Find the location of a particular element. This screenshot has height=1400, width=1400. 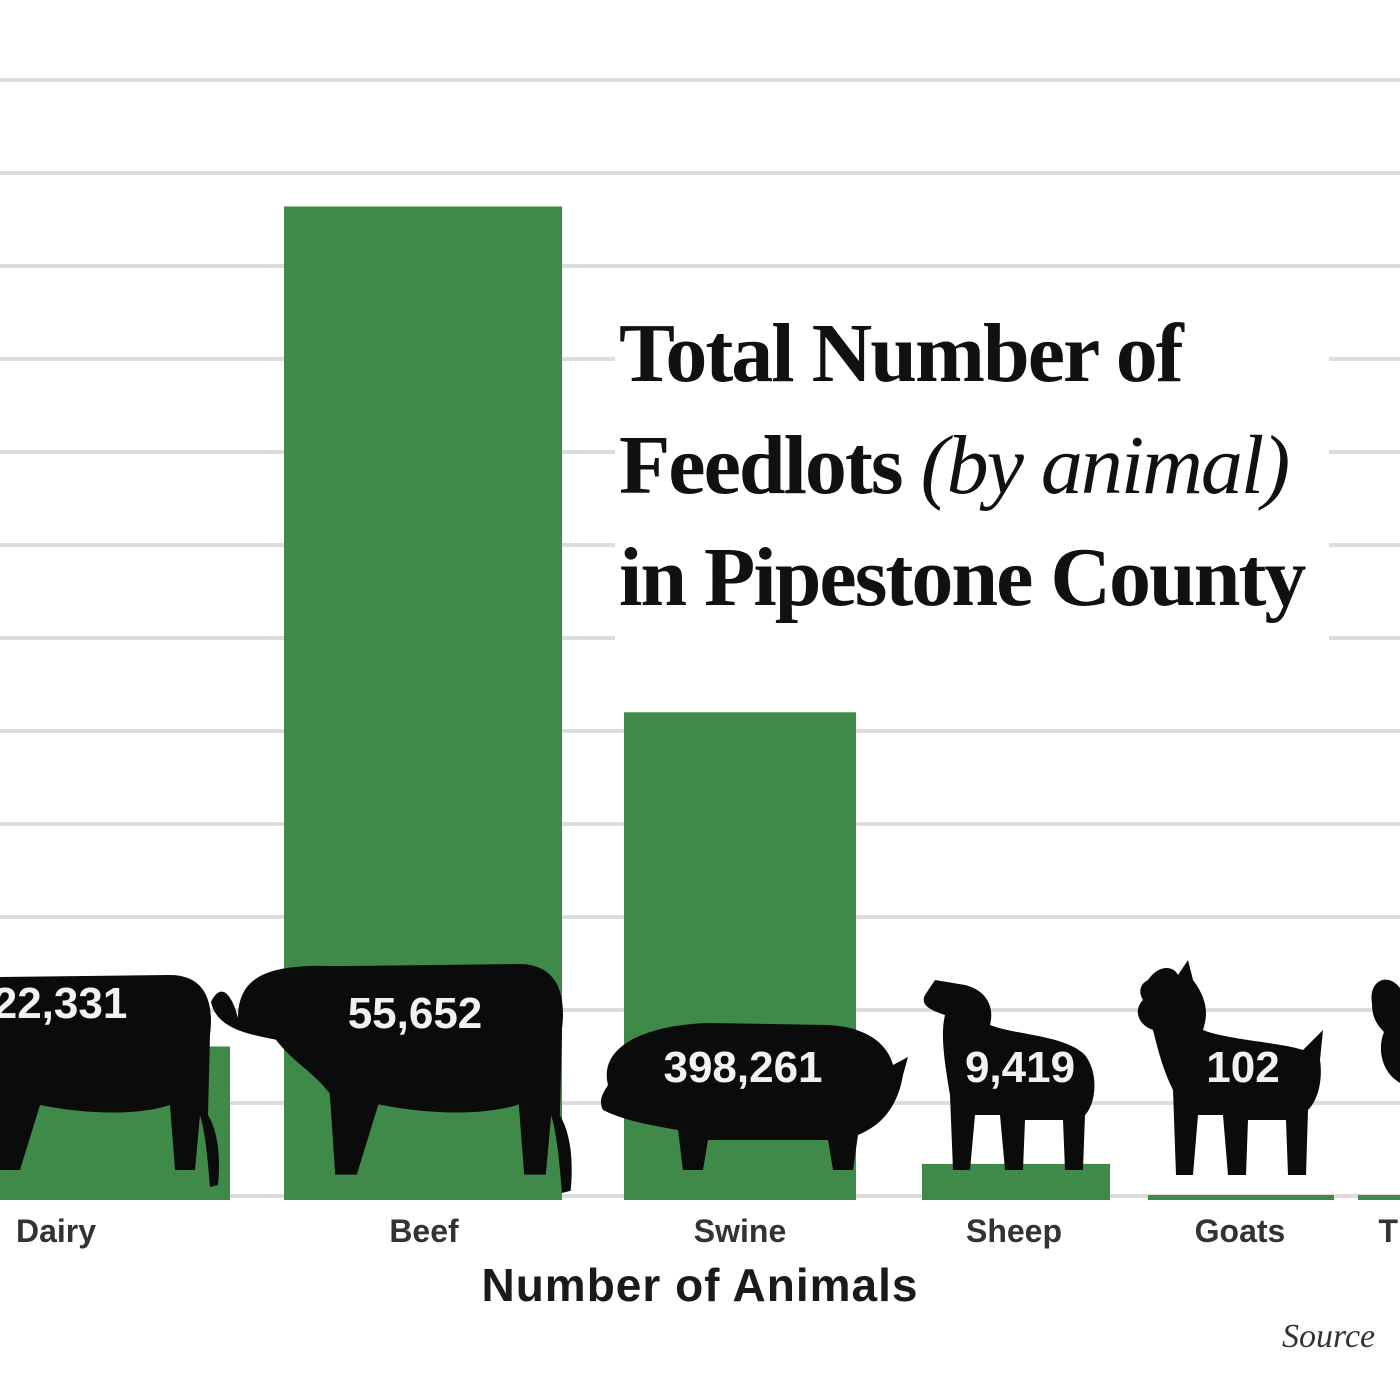

source-note: Source is located at coordinates (1329, 1336).